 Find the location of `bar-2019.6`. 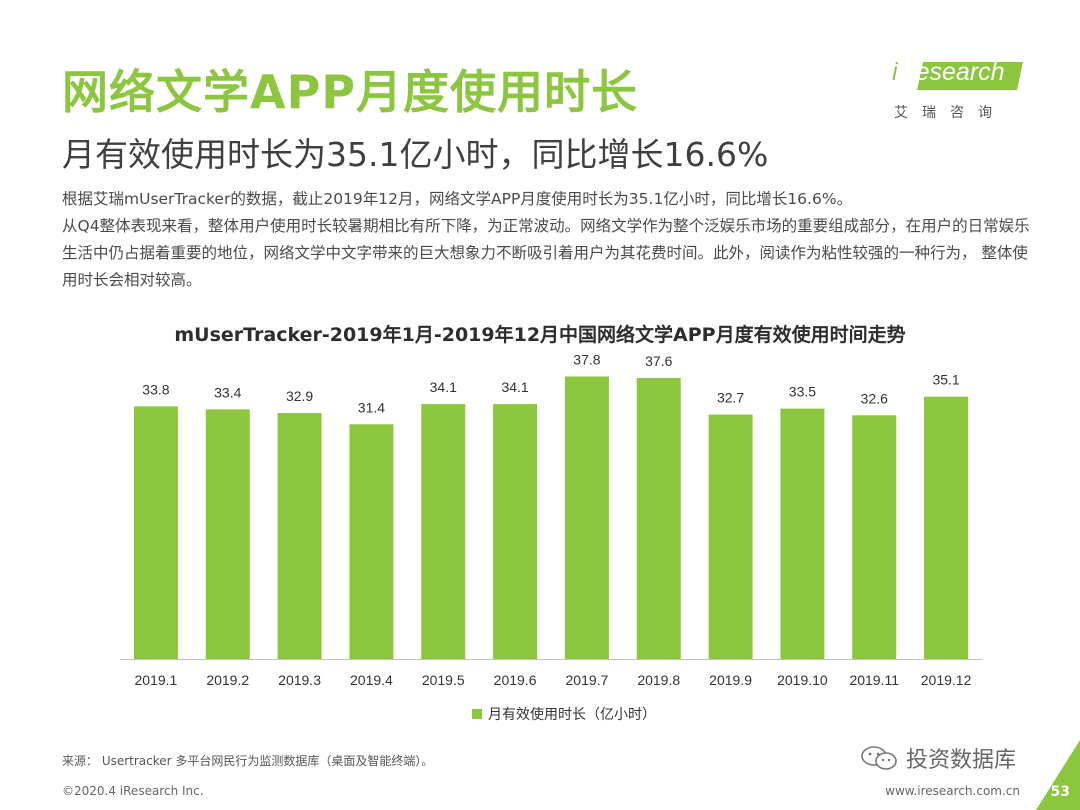

bar-2019.6 is located at coordinates (515, 531).